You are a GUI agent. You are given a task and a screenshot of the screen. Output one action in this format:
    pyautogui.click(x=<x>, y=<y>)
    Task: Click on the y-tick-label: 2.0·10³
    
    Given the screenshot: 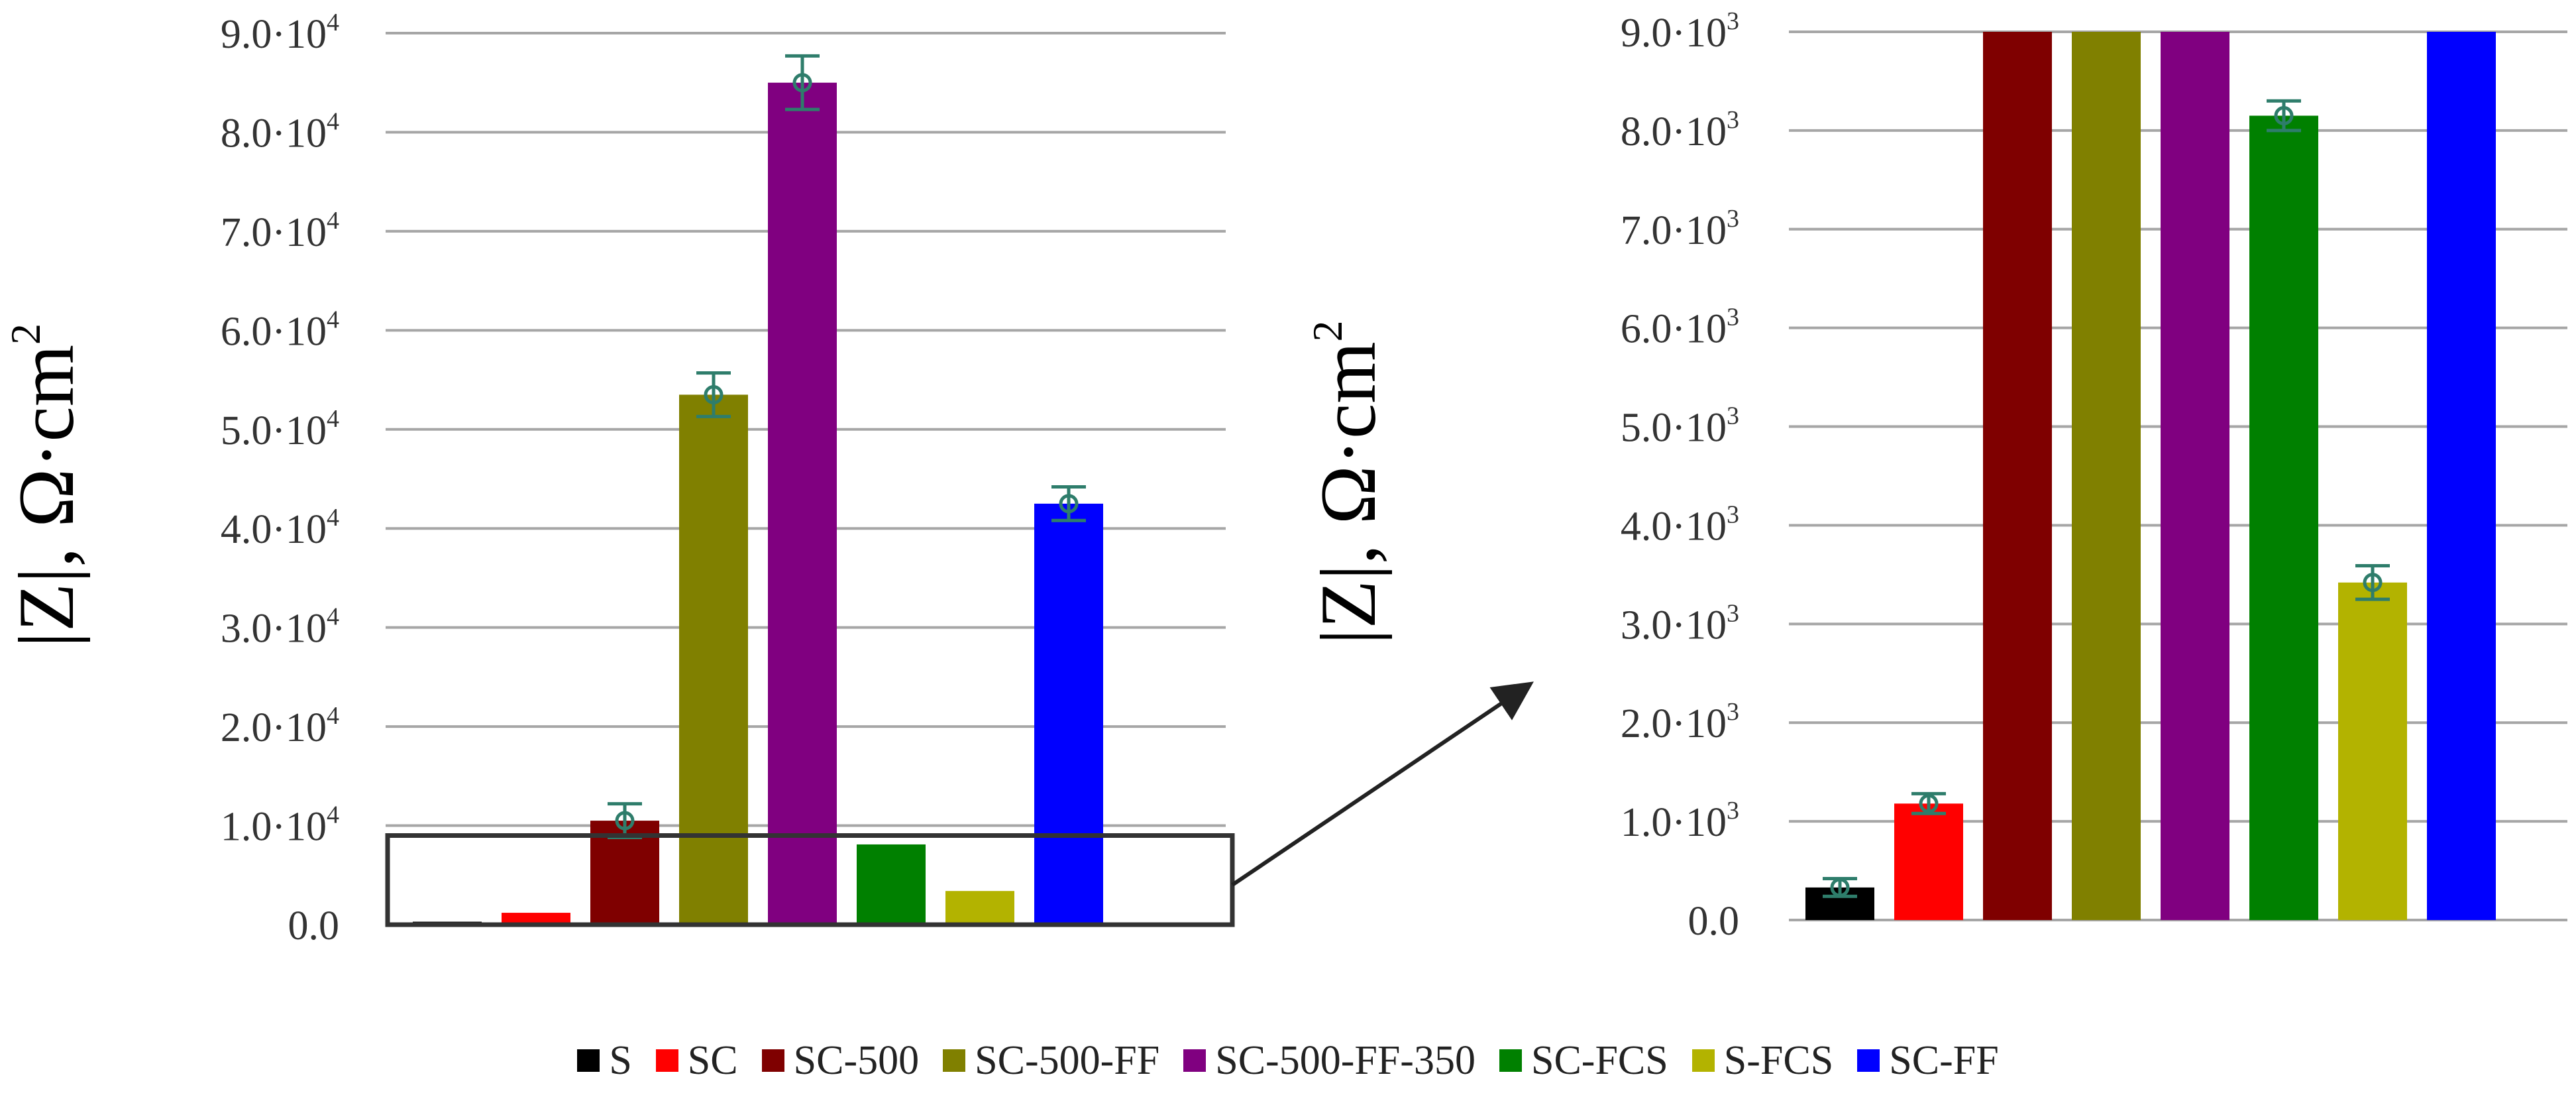 What is the action you would take?
    pyautogui.click(x=1680, y=722)
    